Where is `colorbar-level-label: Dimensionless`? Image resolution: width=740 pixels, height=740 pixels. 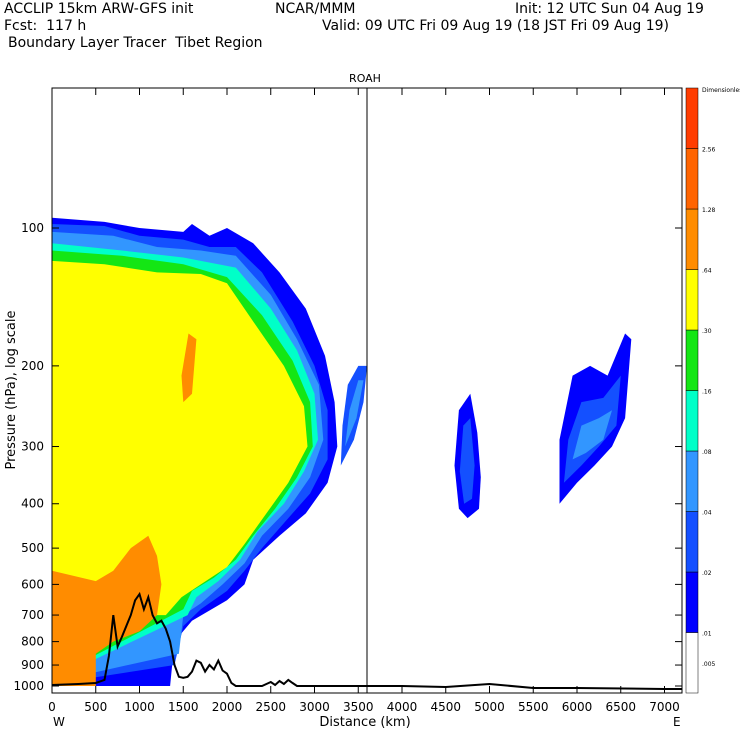 colorbar-level-label: Dimensionless is located at coordinates (721, 90).